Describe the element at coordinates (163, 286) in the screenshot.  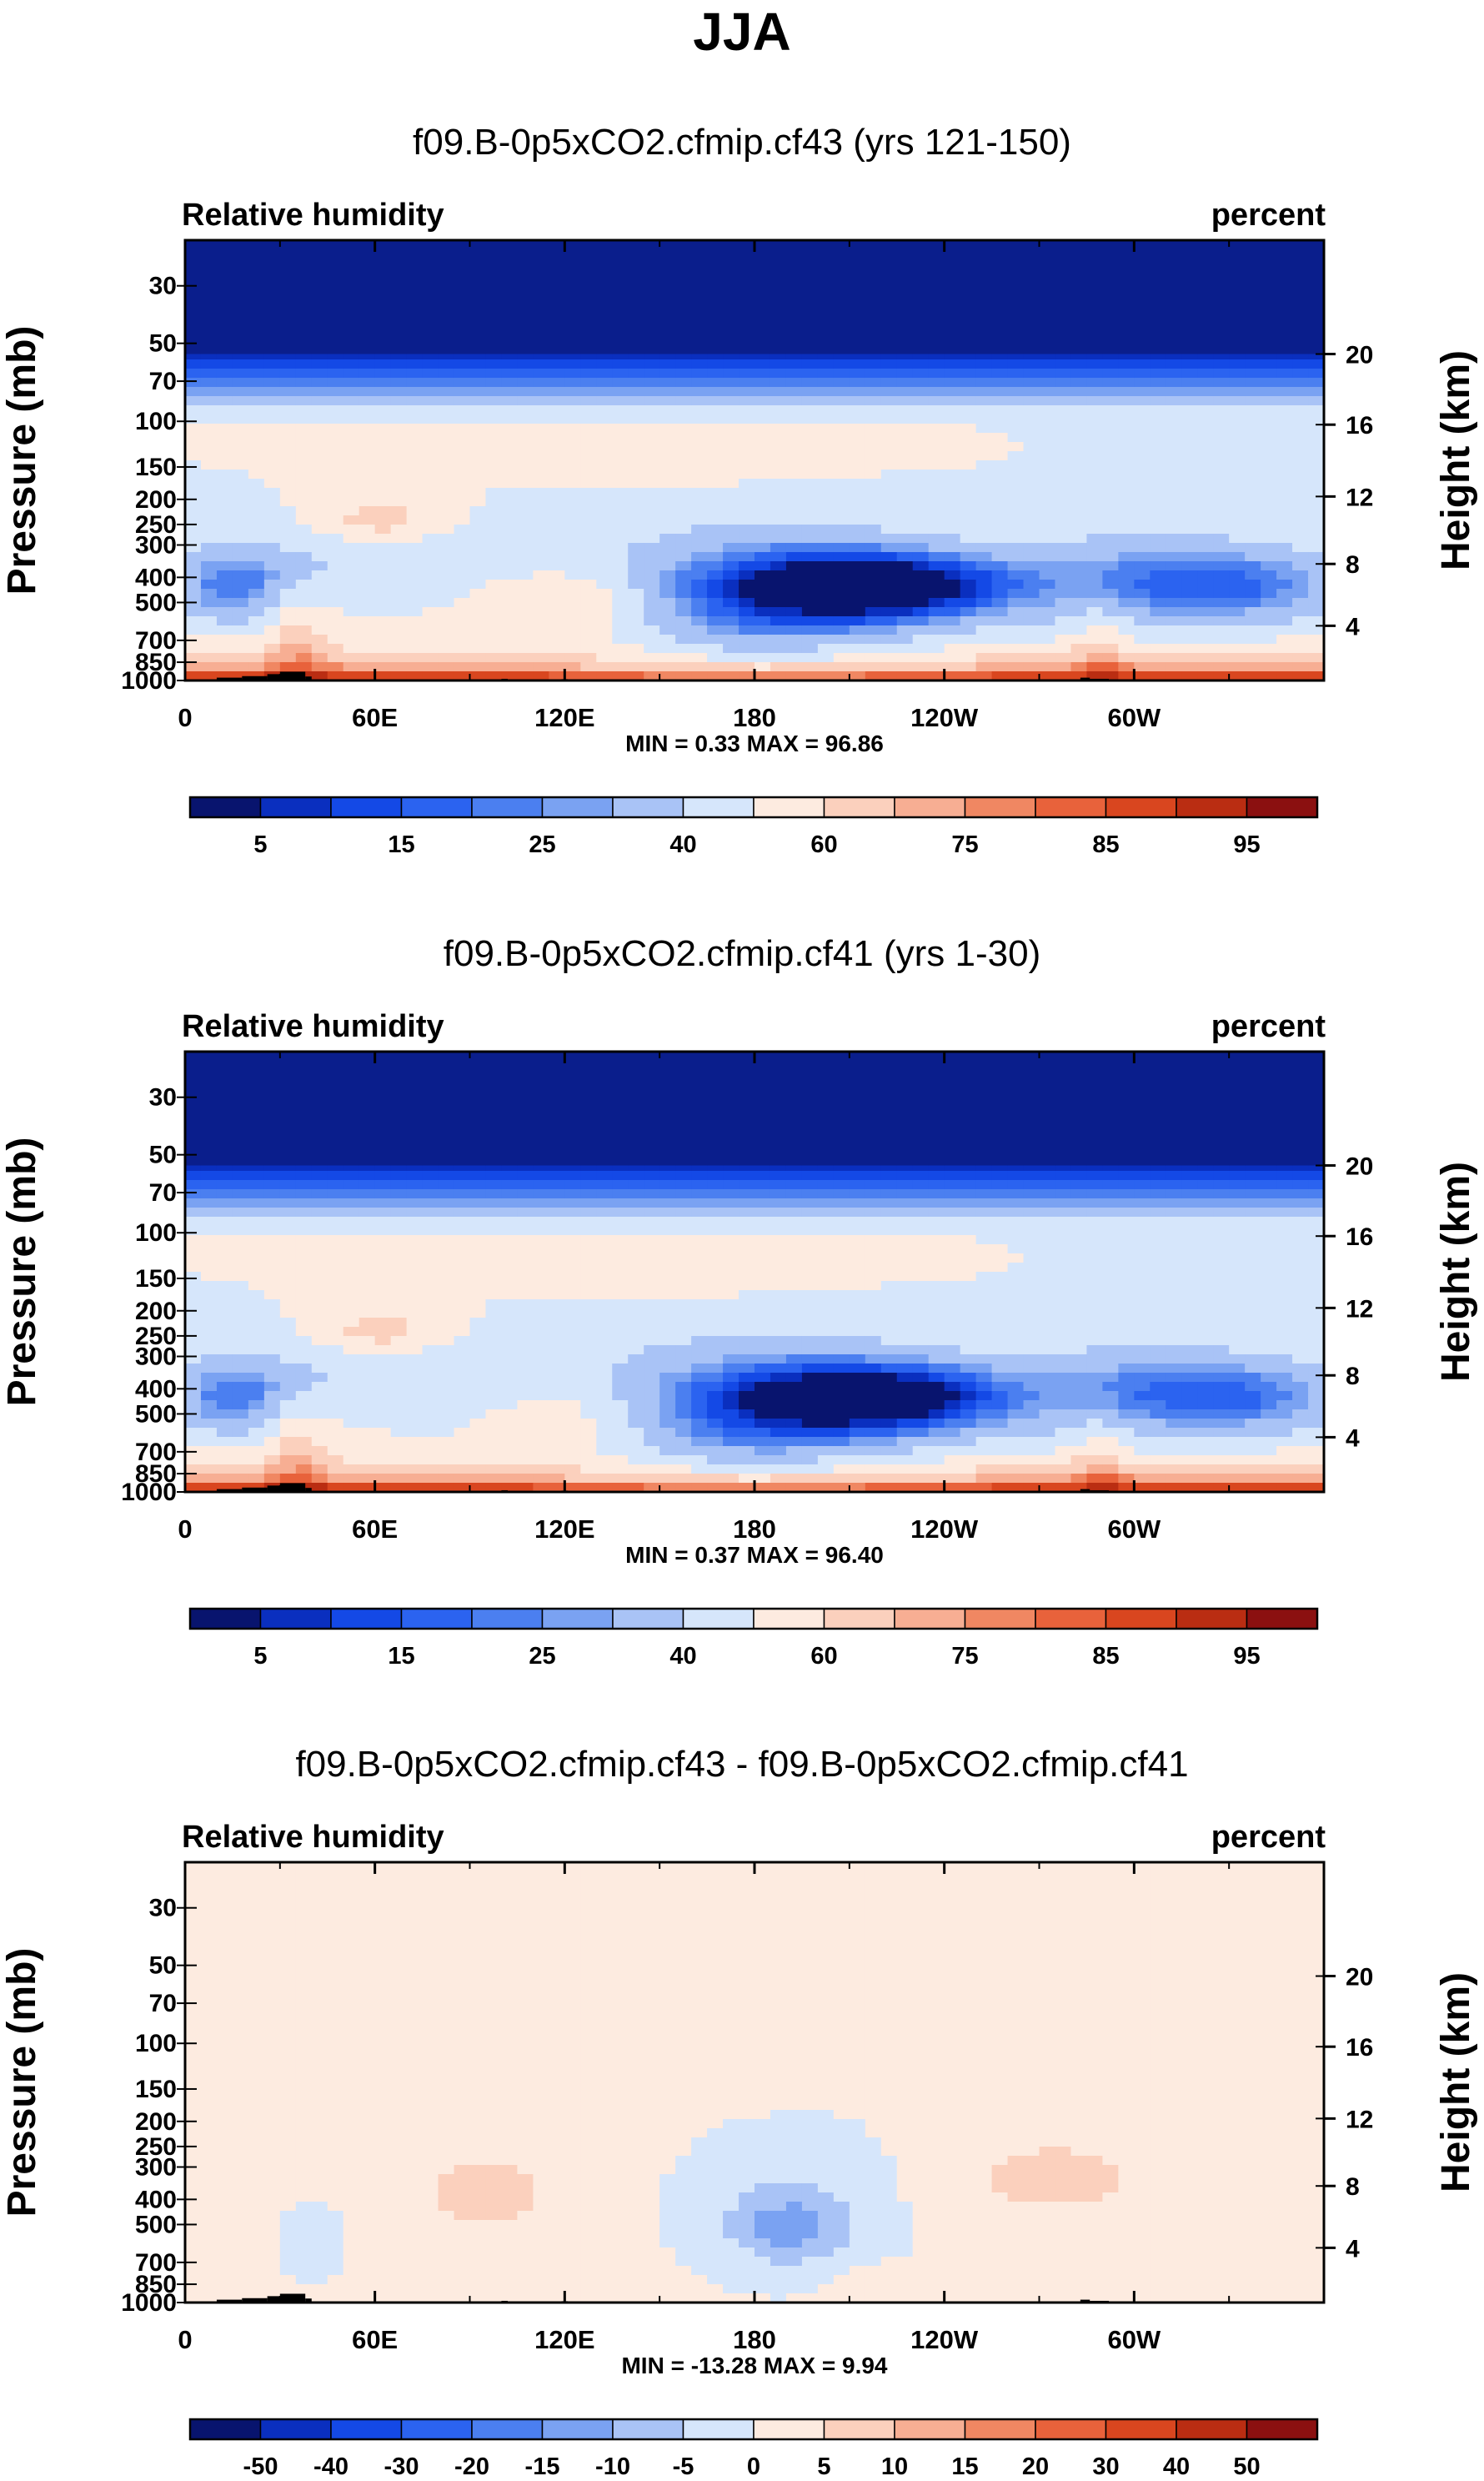
I see `pressure-tick-label: 30` at that location.